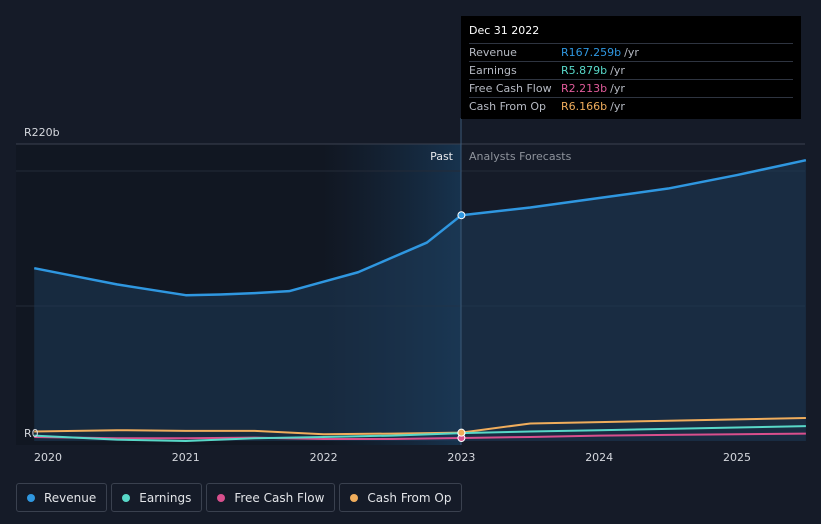 The width and height of the screenshot is (821, 524). I want to click on tooltip-date: Dec 31 2022, so click(504, 30).